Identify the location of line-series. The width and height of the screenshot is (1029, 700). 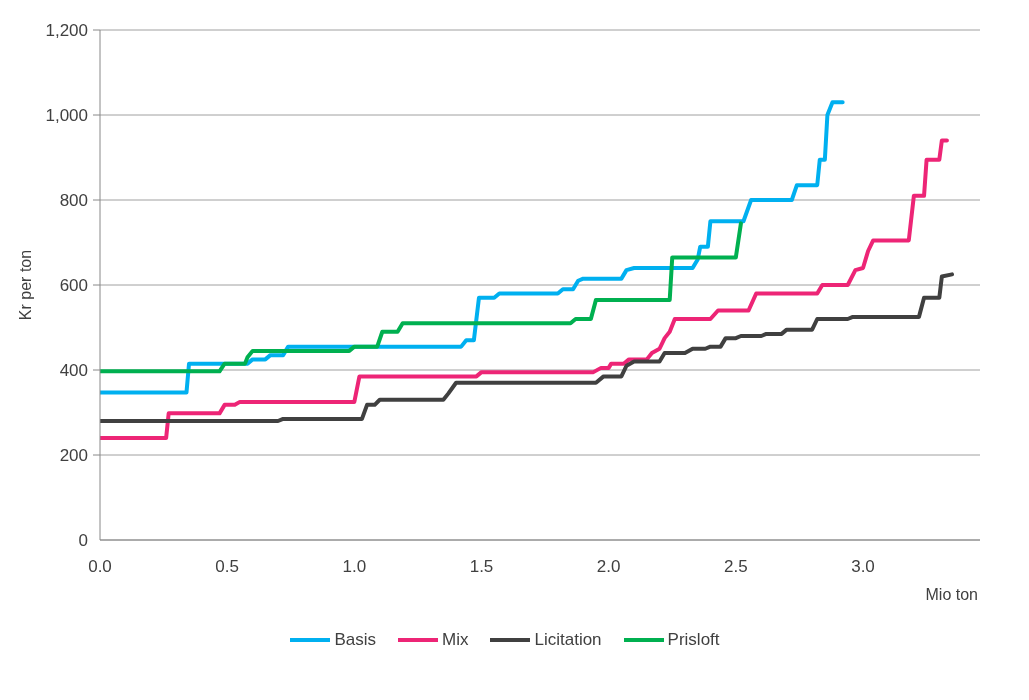
(421, 297).